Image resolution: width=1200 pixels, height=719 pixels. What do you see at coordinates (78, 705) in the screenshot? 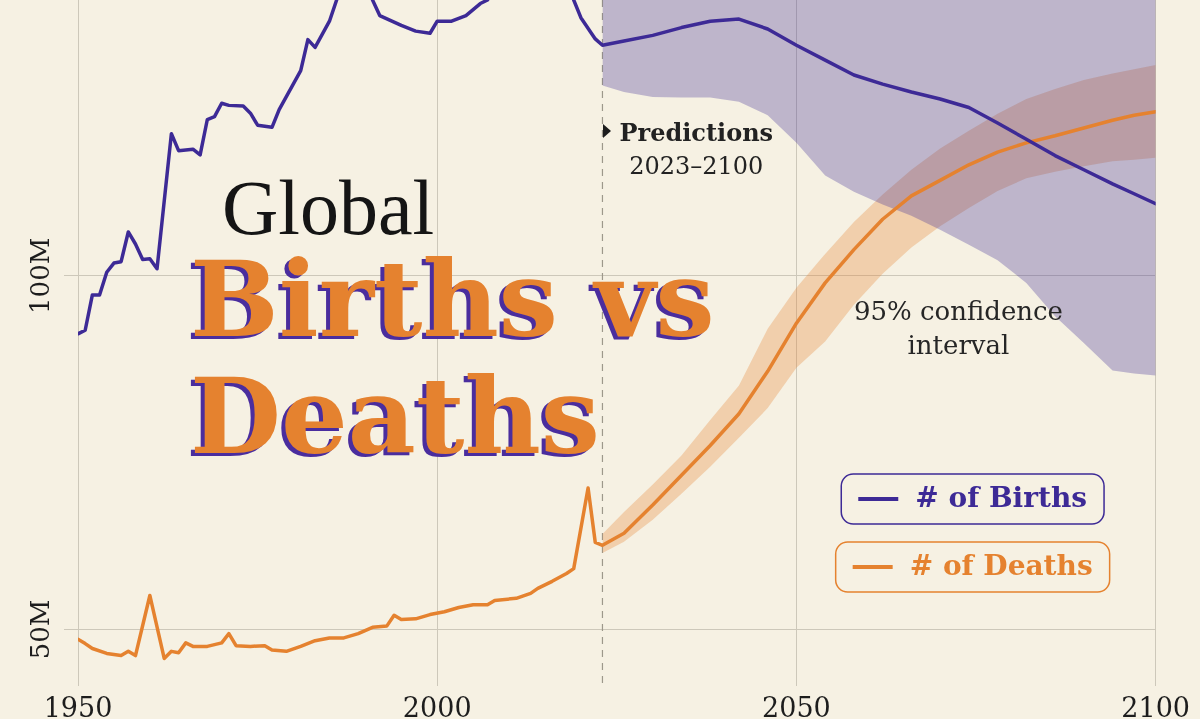
I see `x-tick-label: 1950` at bounding box center [78, 705].